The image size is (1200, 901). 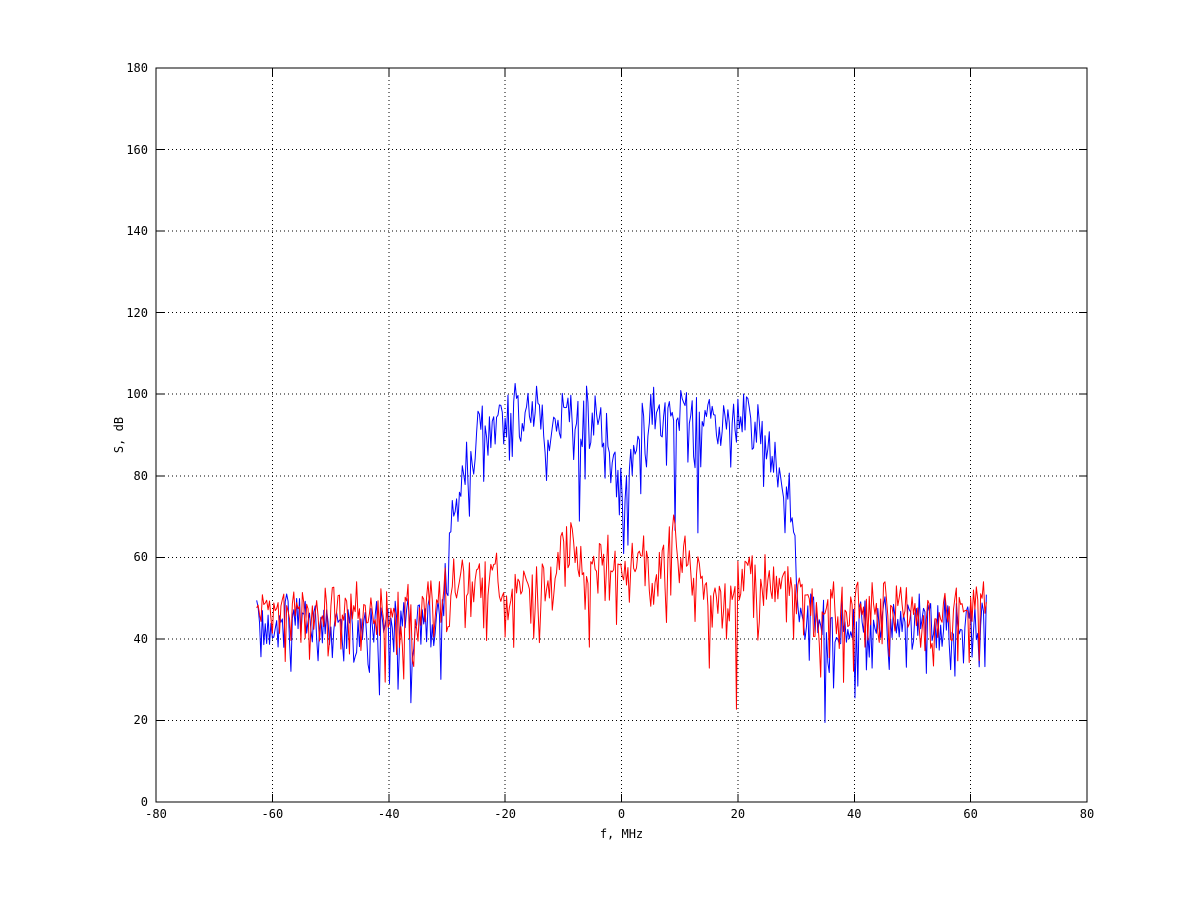 I want to click on y-tick-label: 0, so click(x=144, y=802).